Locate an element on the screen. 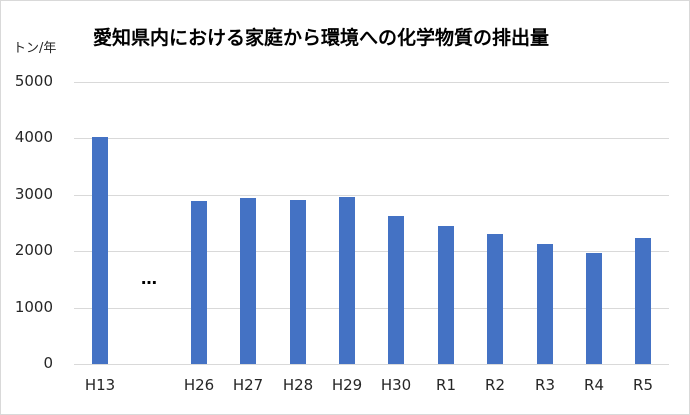  x-tick-label: H28 is located at coordinates (298, 385).